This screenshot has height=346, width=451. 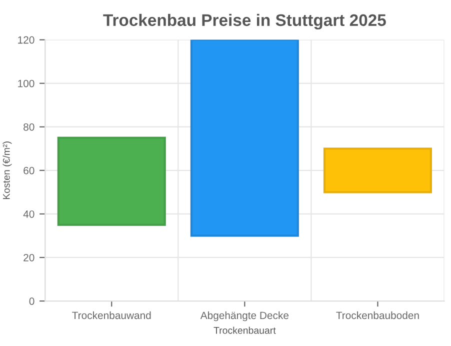 I want to click on y-tick-label: 80, so click(x=29, y=127).